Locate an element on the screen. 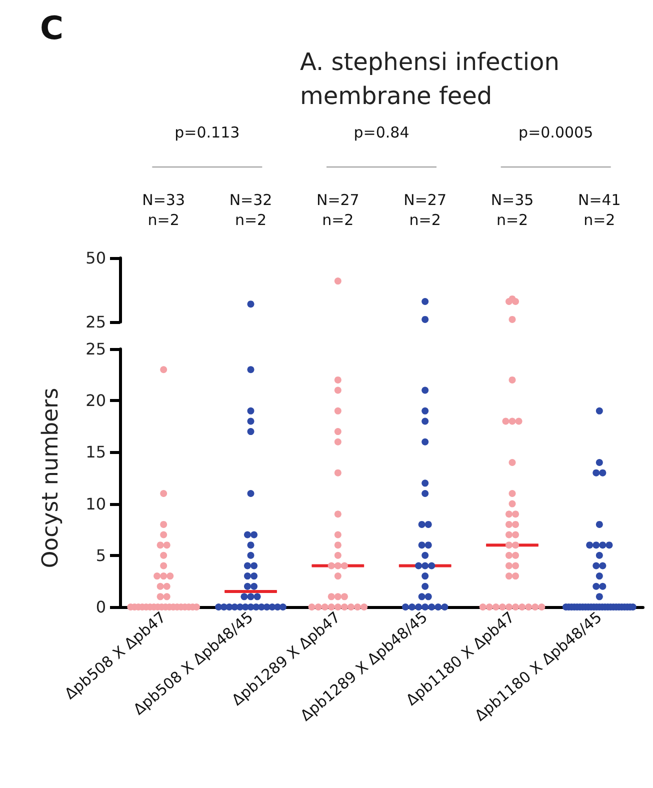 The image size is (653, 788). chart-title: A. stephensi infection membrane feed is located at coordinates (430, 79).